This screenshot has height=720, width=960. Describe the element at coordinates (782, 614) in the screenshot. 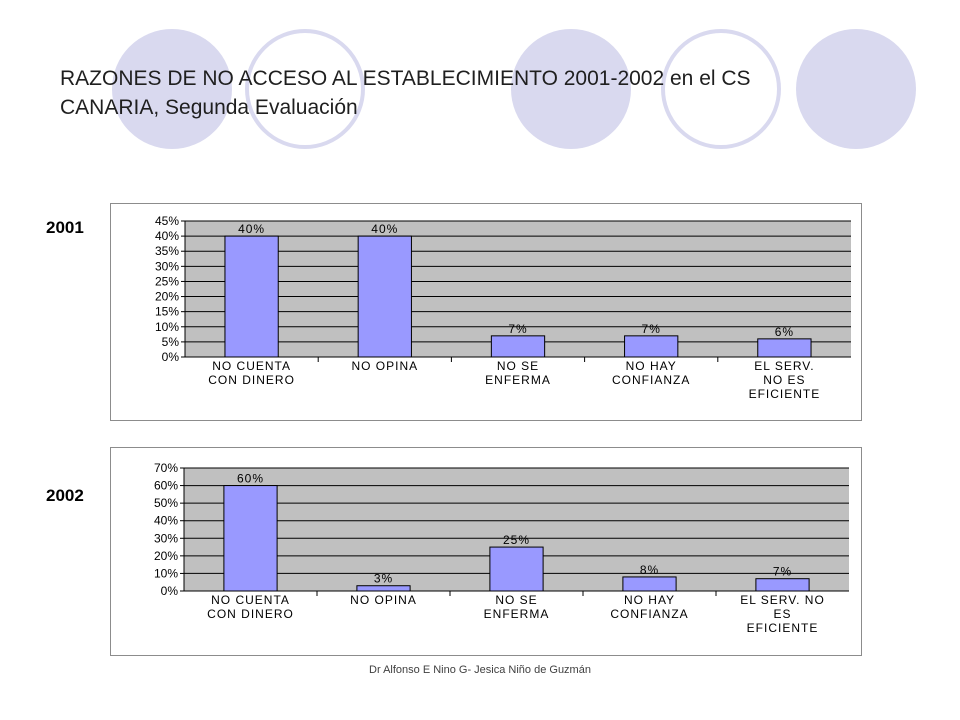

I see `category-label: ES` at that location.